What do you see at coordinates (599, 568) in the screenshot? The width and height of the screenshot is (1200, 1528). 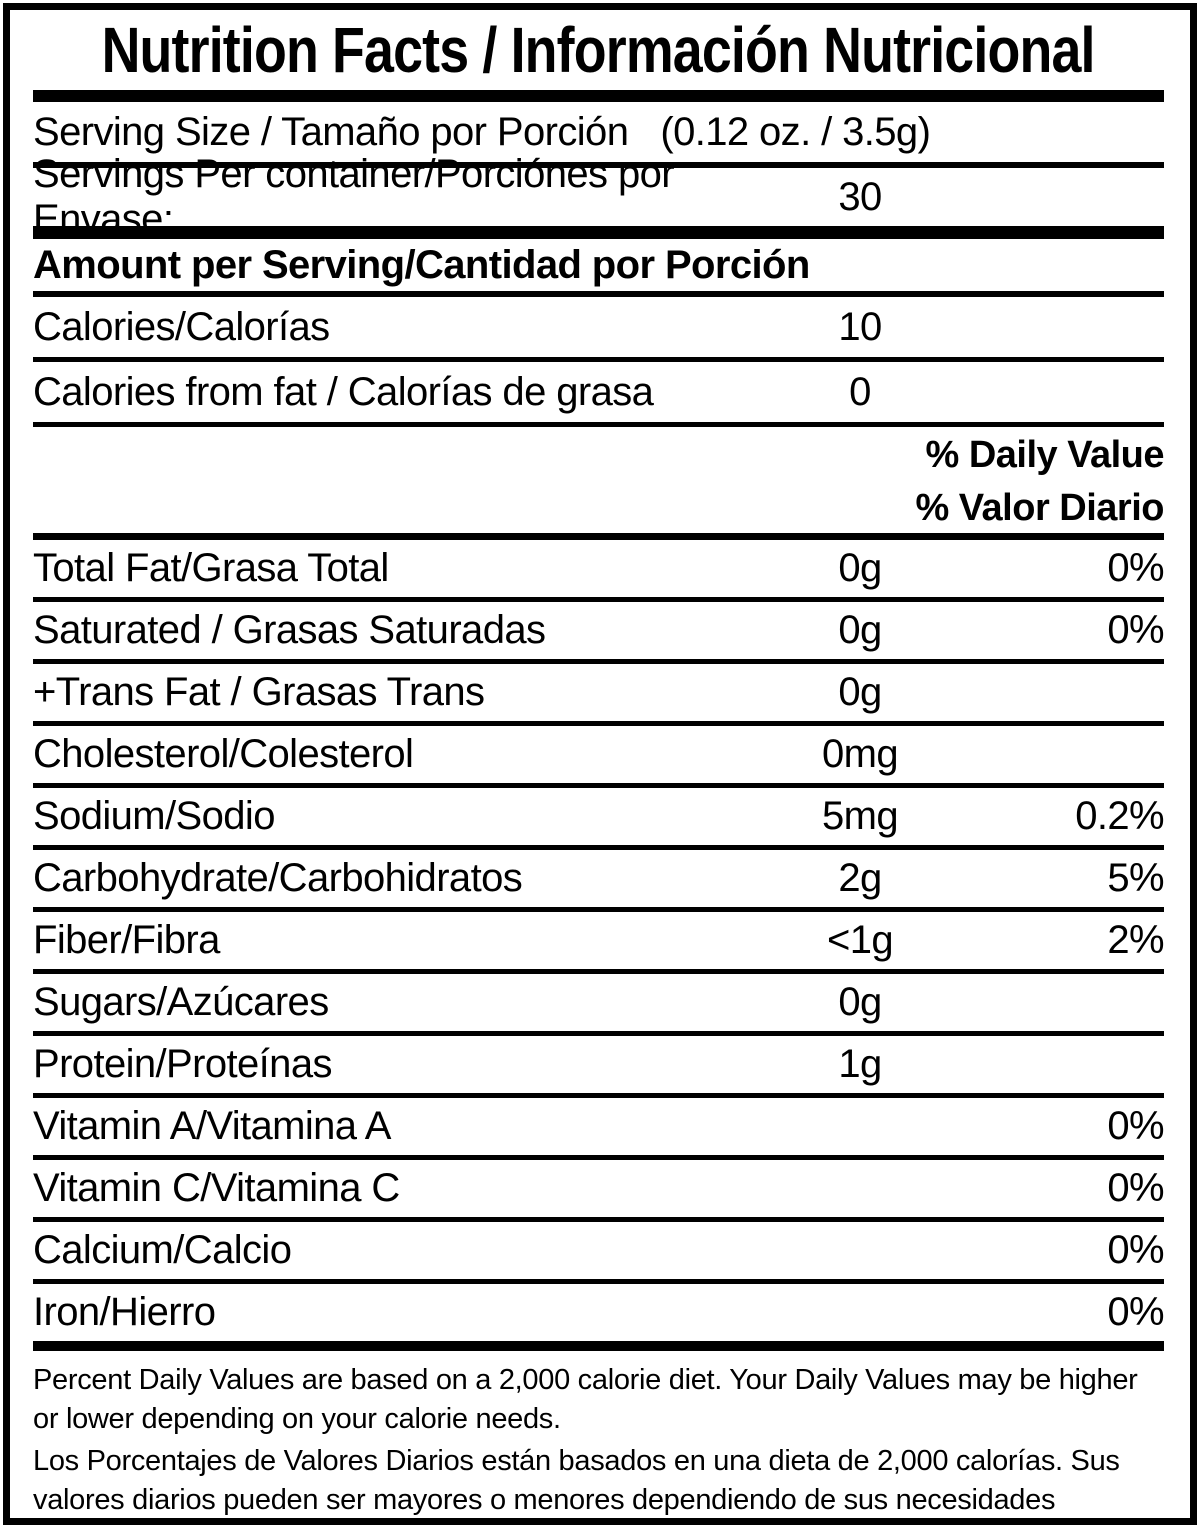 I see `table-row: Total Fat/Grasa Total 0g 0%` at bounding box center [599, 568].